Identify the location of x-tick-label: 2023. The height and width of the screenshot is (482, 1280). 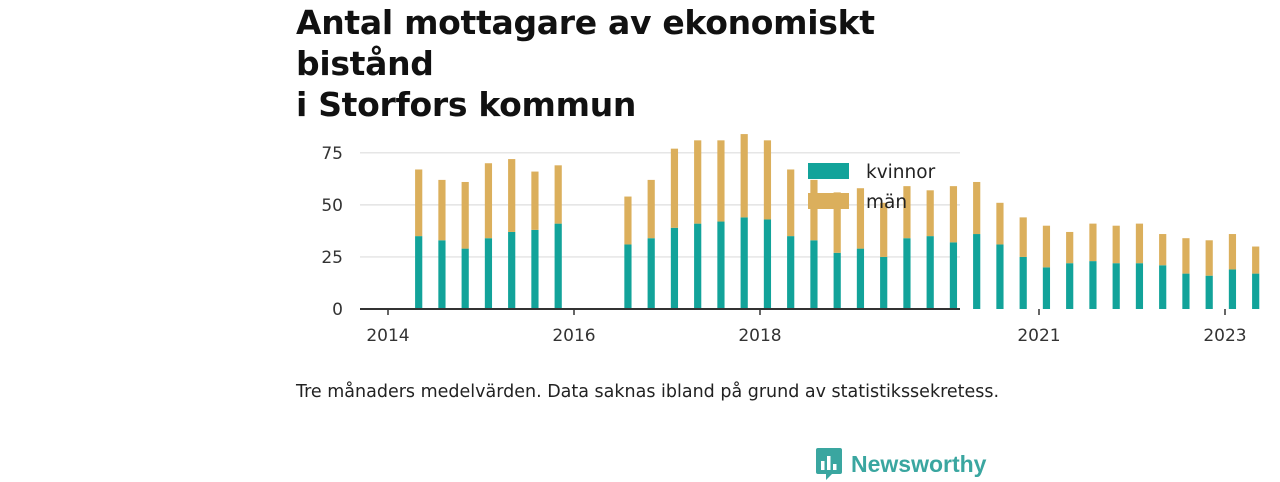
(1224, 336).